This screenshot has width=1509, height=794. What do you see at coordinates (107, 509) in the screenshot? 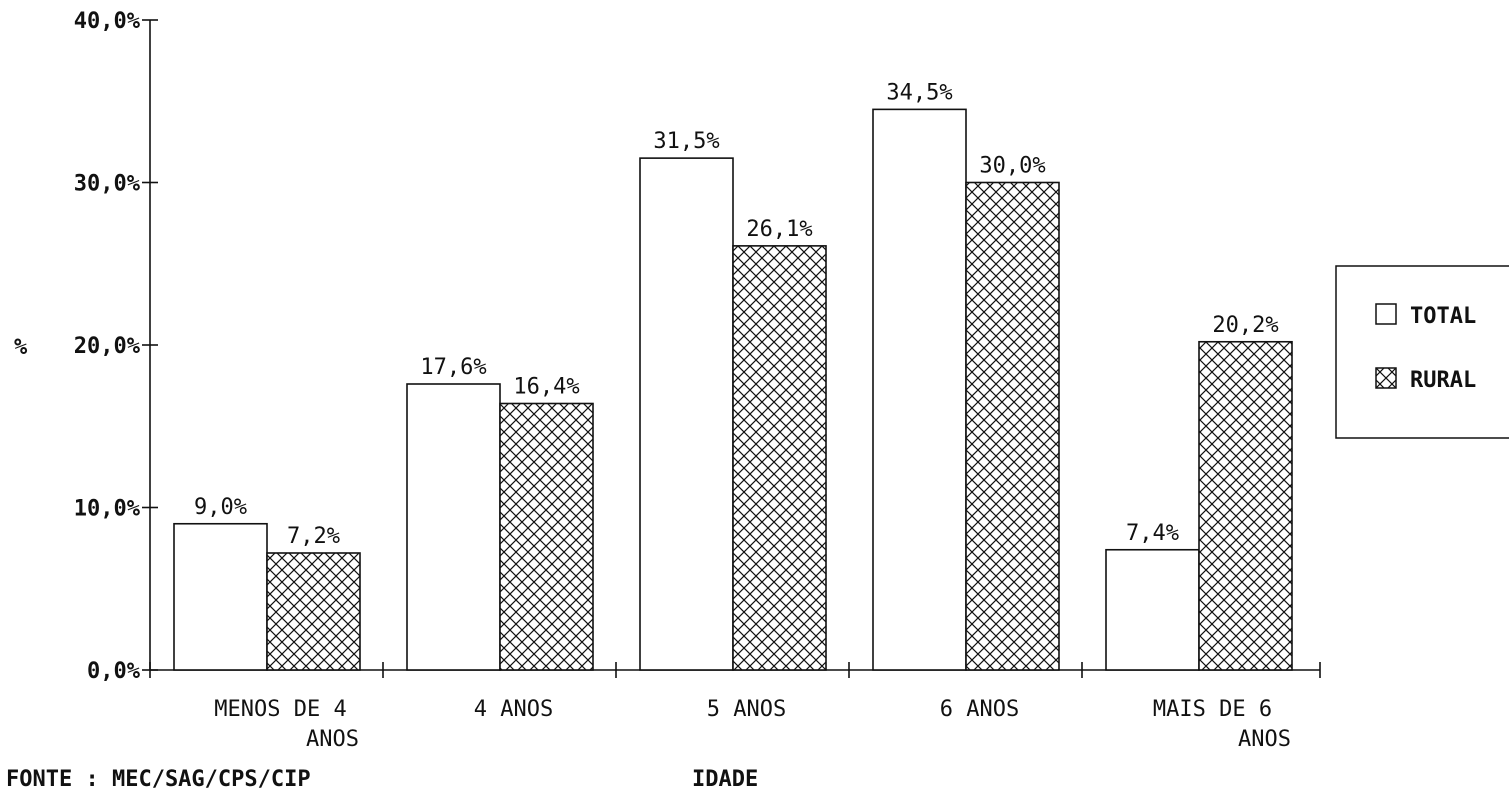
I see `y-tick-label: 10,0%` at bounding box center [107, 509].